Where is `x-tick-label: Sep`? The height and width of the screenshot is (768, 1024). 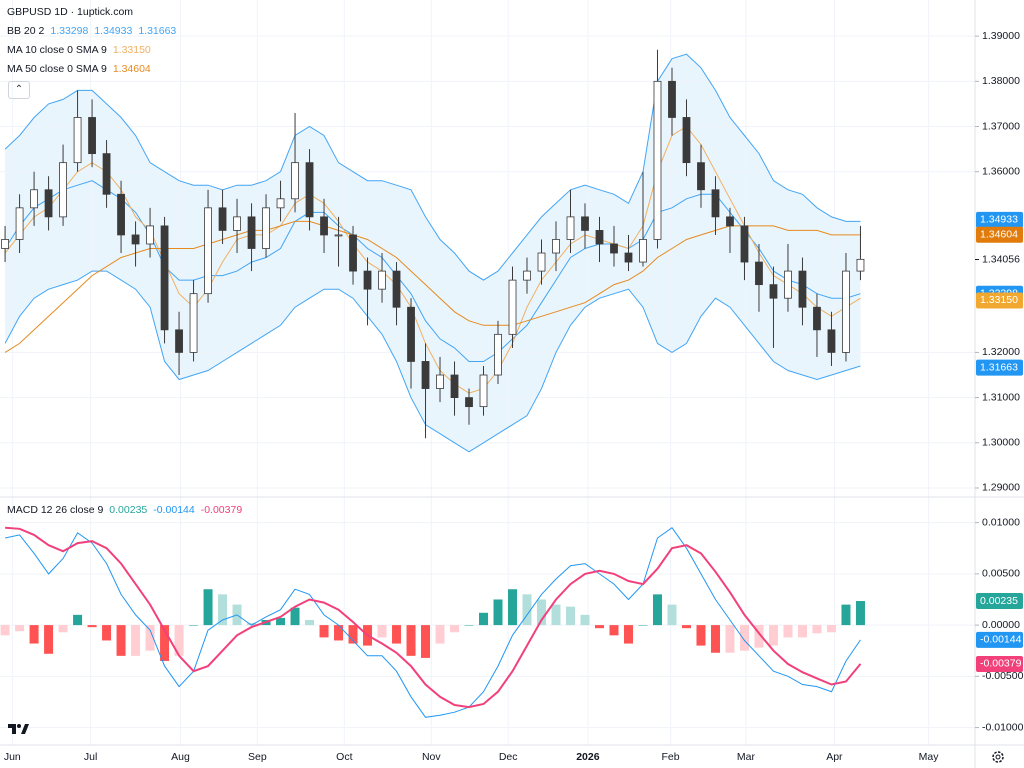
x-tick-label: Sep is located at coordinates (257, 757).